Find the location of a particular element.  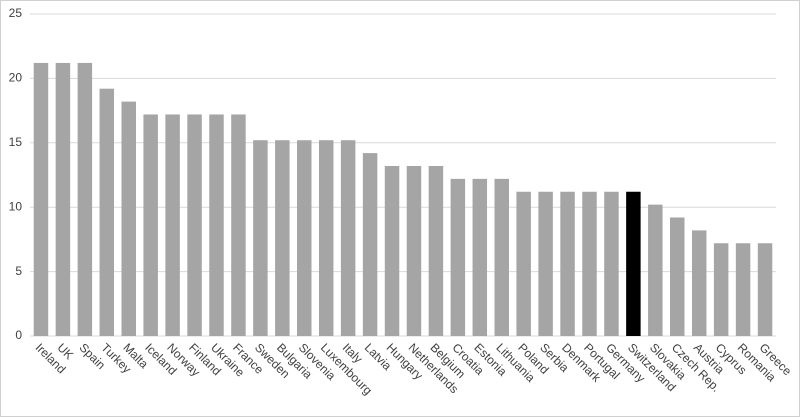

y-tick-label: 15 is located at coordinates (16, 142).